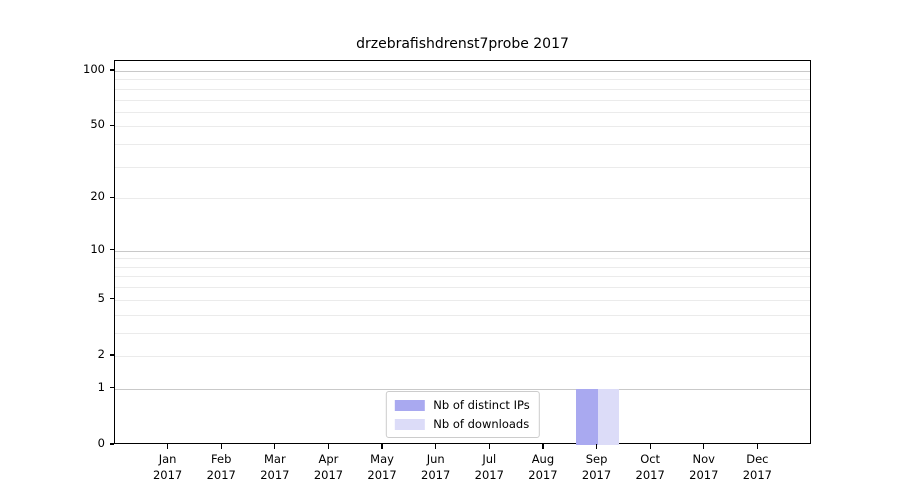 The width and height of the screenshot is (900, 500). What do you see at coordinates (221, 467) in the screenshot?
I see `x-tick-label: Feb 2017` at bounding box center [221, 467].